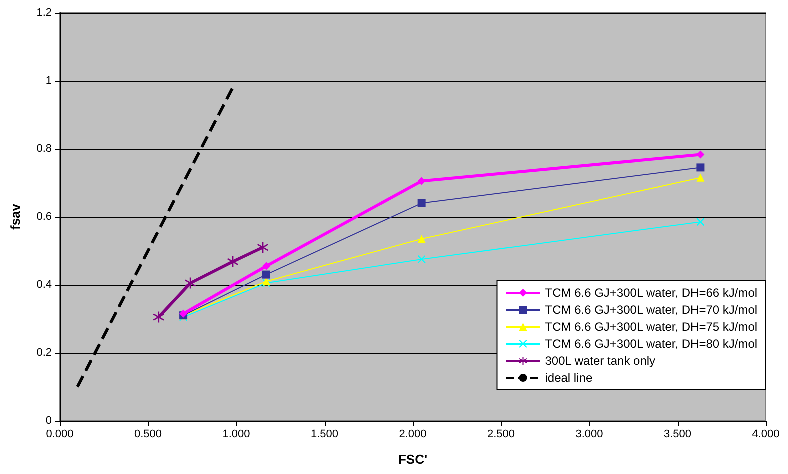  I want to click on legend-label: 300L water tank only, so click(600, 361).